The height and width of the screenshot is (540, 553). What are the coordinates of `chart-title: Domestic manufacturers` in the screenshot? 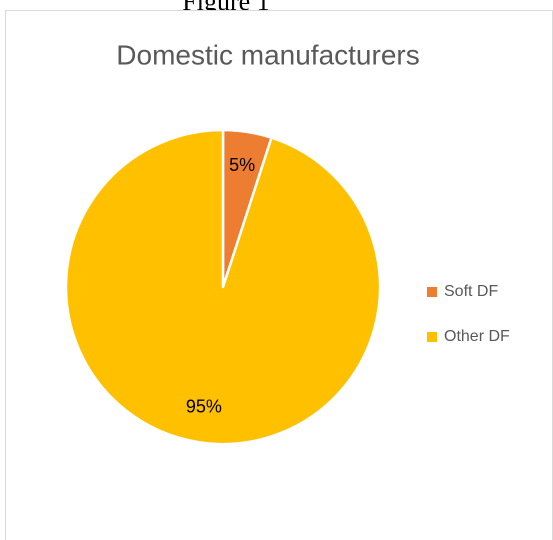 It's located at (267, 54).